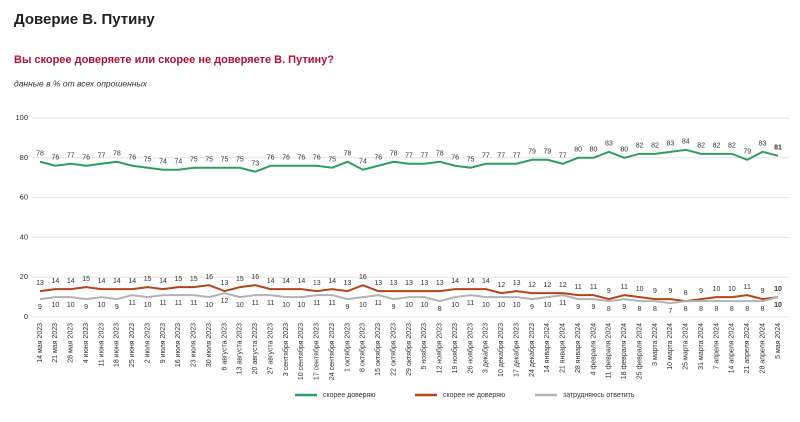 The image size is (800, 422). What do you see at coordinates (470, 348) in the screenshot?
I see `x-tick-label: 26 ноября 2023` at bounding box center [470, 348].